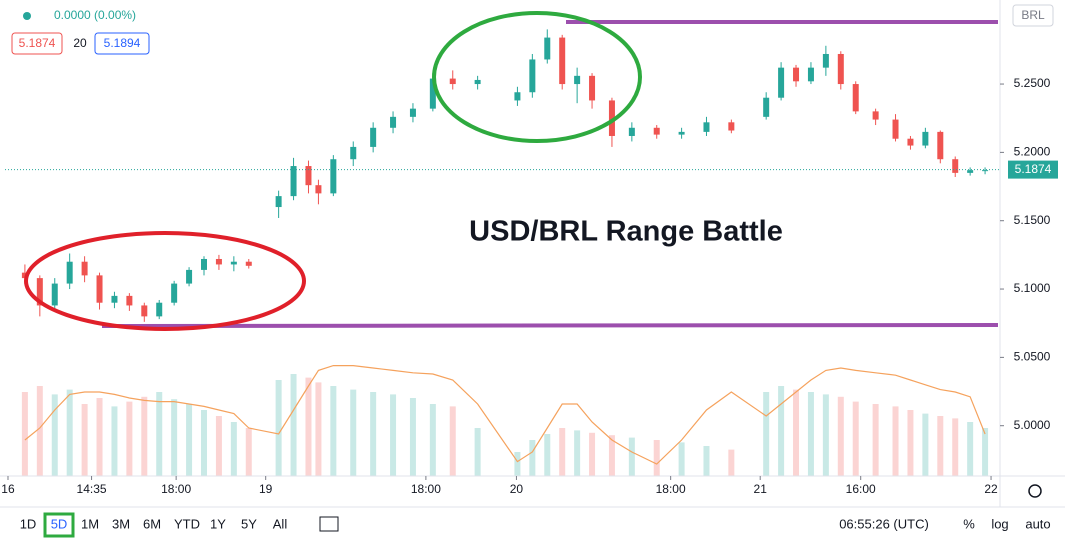 This screenshot has width=1065, height=546. I want to click on currency-box, so click(1033, 15).